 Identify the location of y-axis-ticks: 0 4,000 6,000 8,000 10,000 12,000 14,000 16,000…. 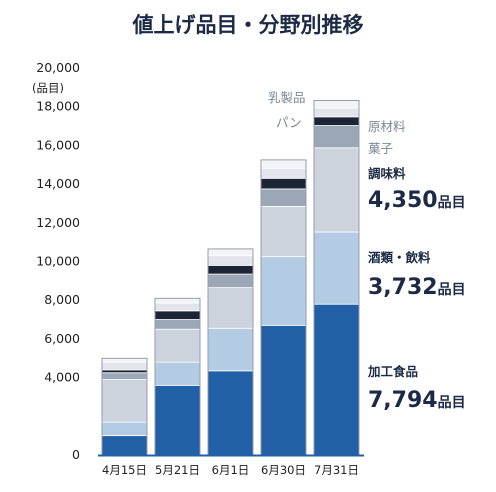
(58, 261).